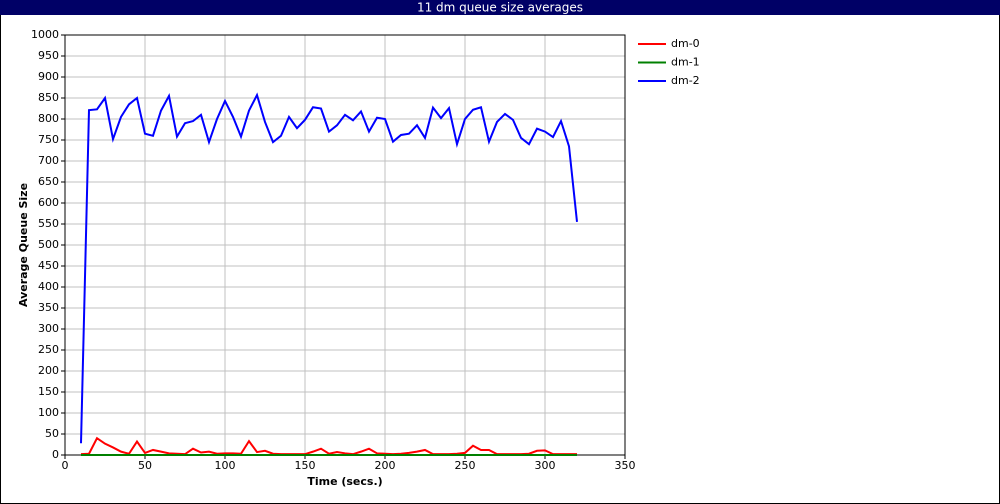  I want to click on y-tick-label: 450, so click(48, 265).